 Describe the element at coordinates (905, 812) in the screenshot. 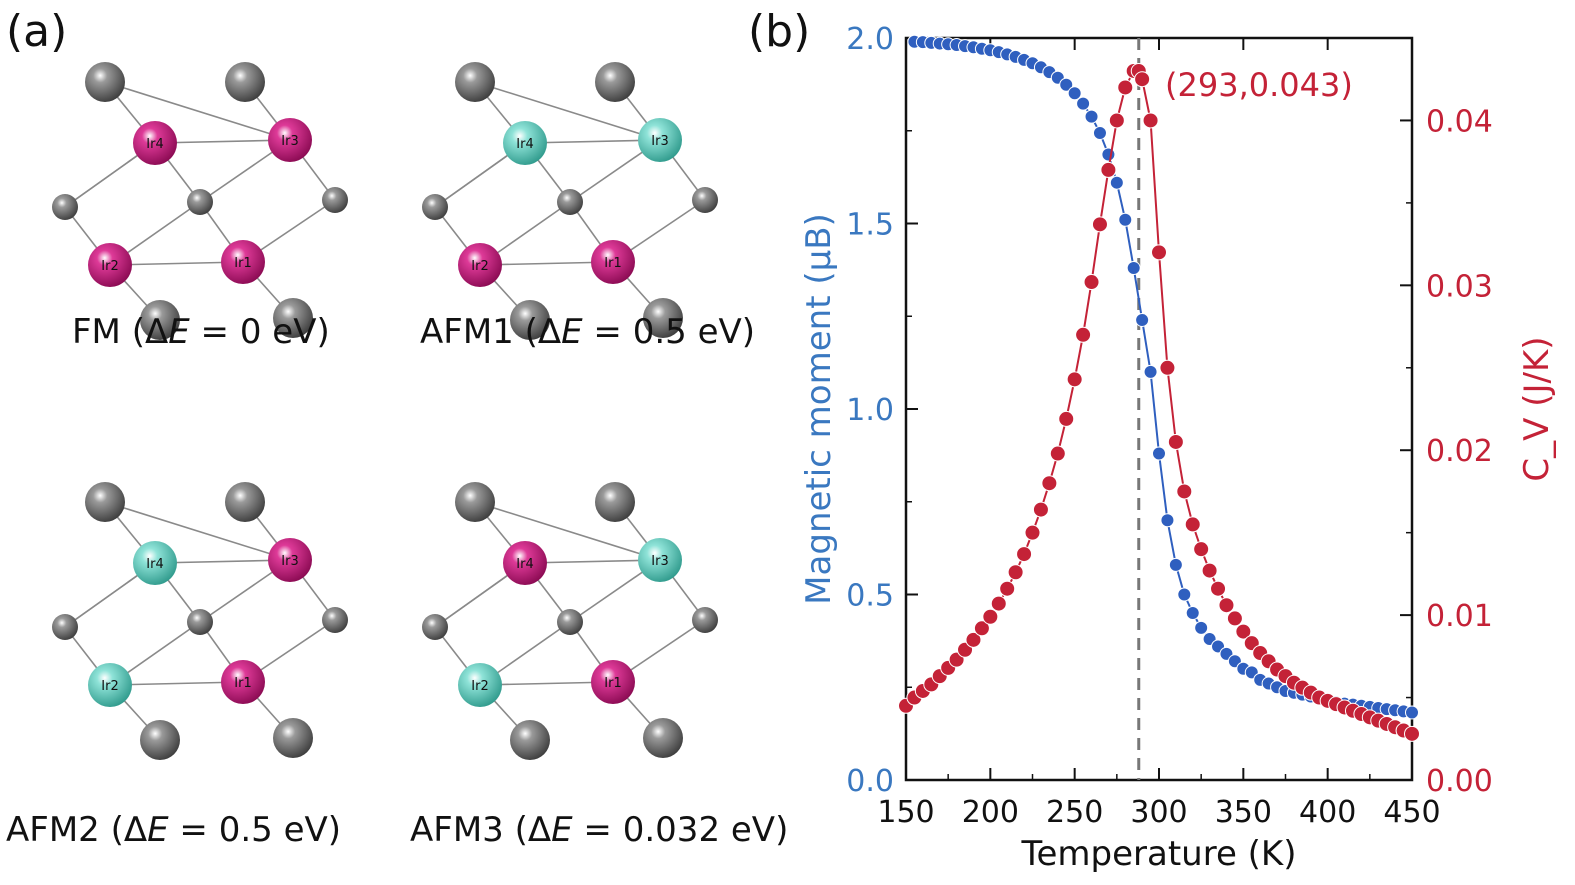

I see `x-tick-label: 150` at that location.